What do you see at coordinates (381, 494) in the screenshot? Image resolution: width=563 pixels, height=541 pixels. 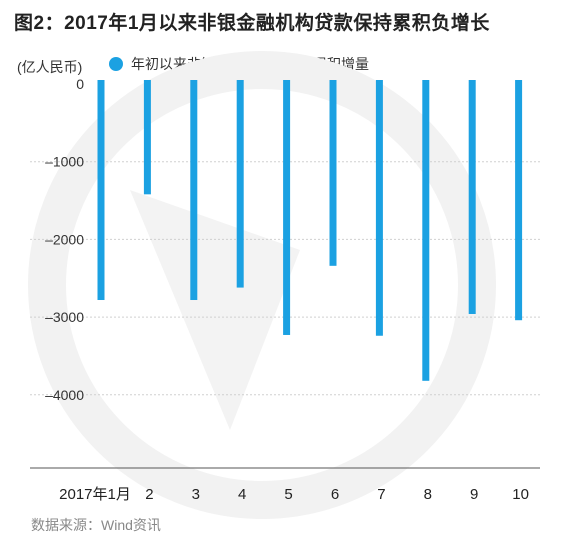 I see `x-tick-label: 7` at bounding box center [381, 494].